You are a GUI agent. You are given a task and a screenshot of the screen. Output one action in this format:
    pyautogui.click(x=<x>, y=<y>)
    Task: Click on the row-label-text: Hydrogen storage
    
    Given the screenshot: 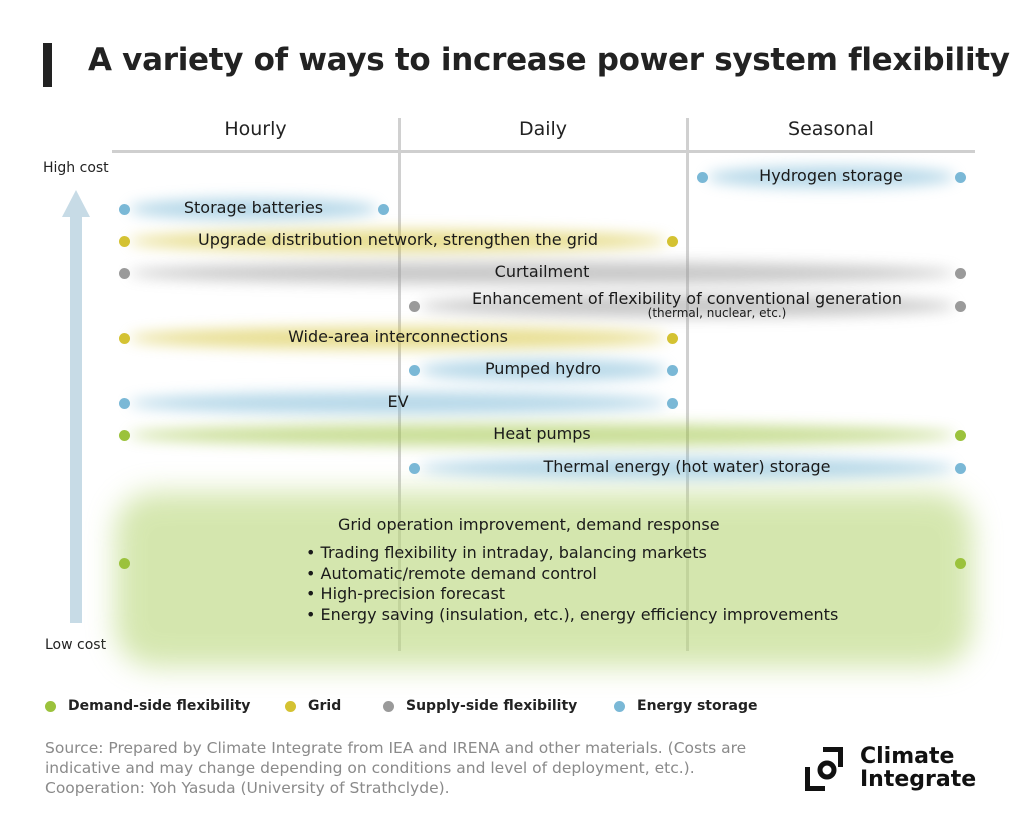 What is the action you would take?
    pyautogui.click(x=831, y=175)
    